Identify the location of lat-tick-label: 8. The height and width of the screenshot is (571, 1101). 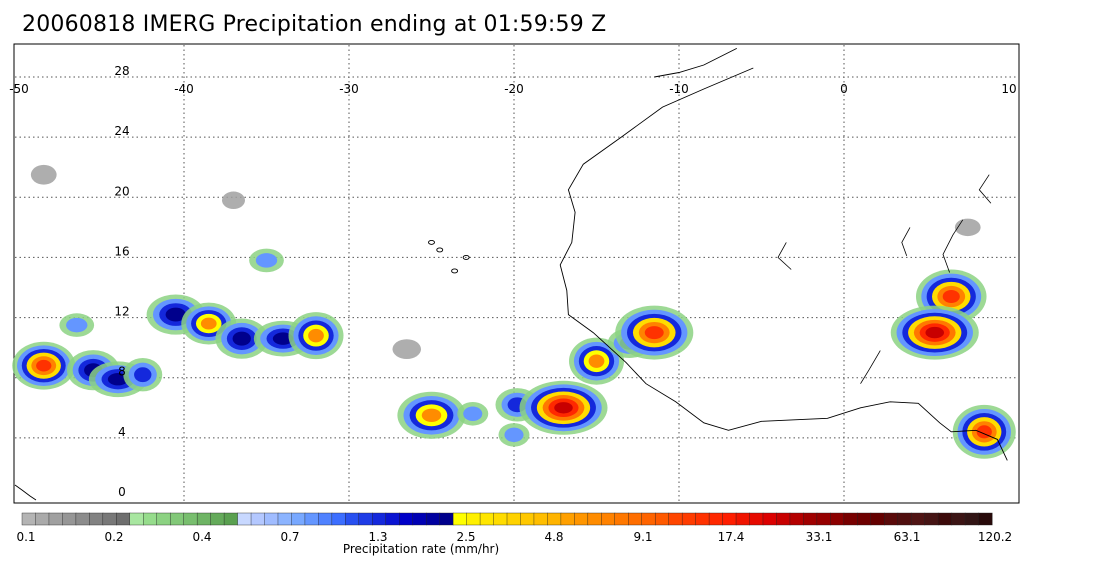
(122, 372).